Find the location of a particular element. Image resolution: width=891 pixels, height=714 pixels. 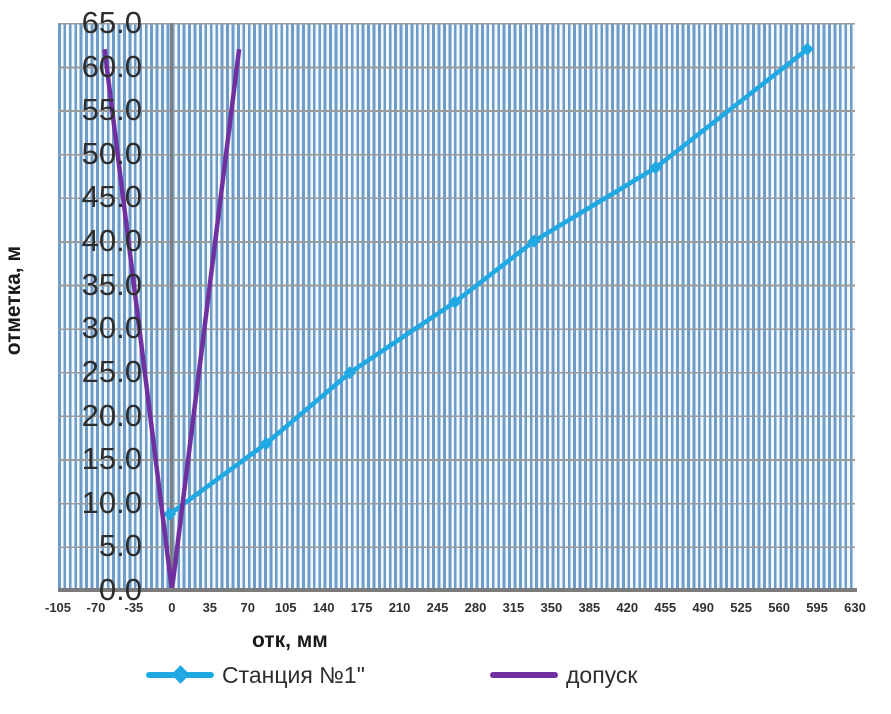

x-tick-label: 315 is located at coordinates (513, 607).